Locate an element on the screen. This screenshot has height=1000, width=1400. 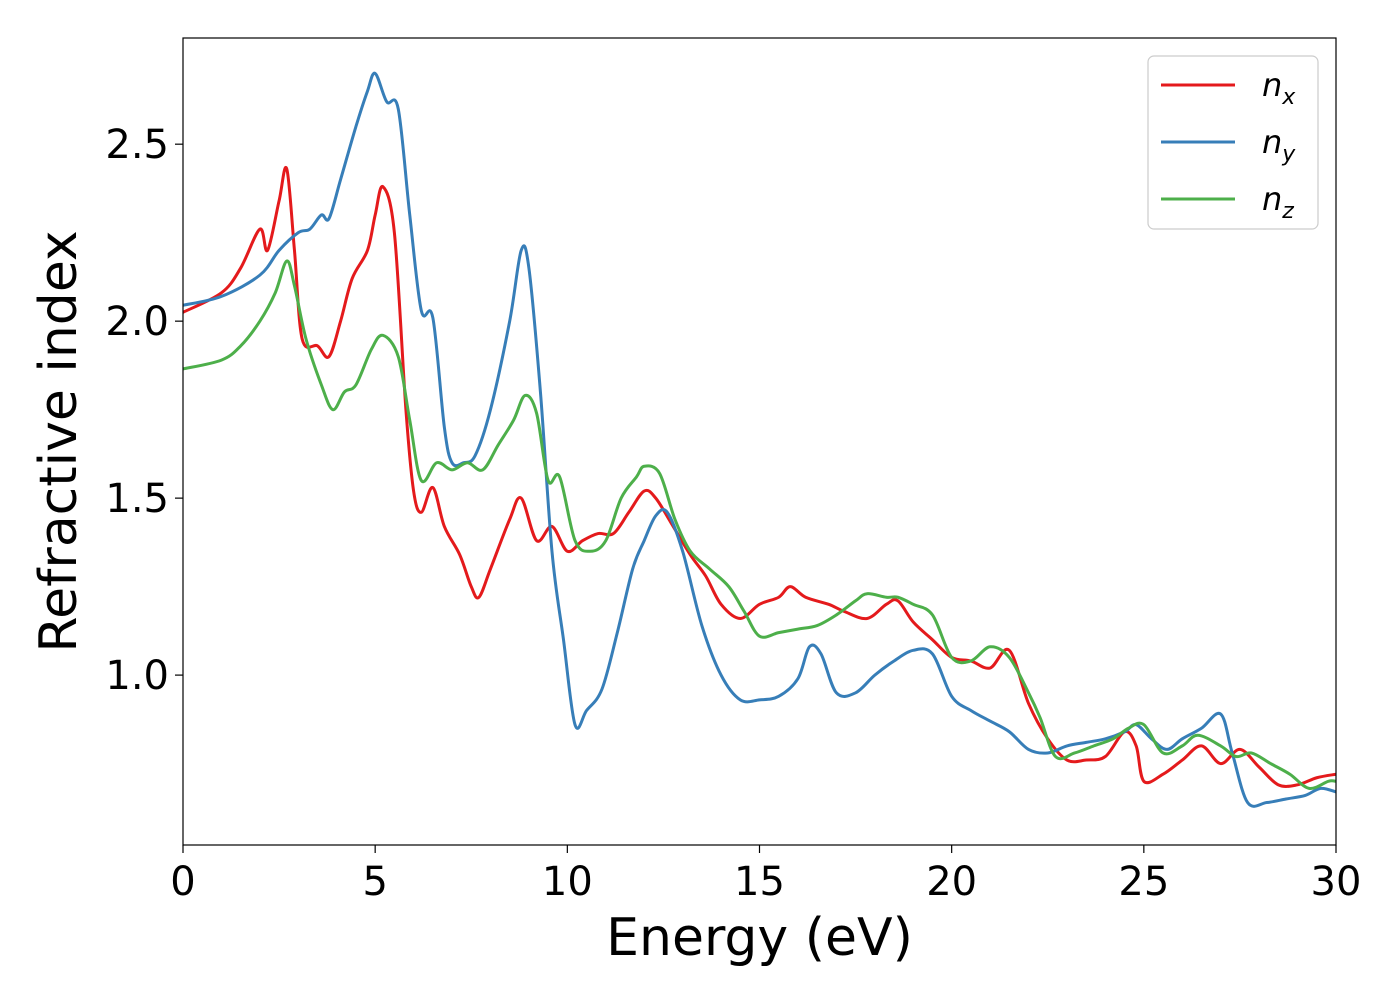
x-tick-label: 5 is located at coordinates (374, 882).